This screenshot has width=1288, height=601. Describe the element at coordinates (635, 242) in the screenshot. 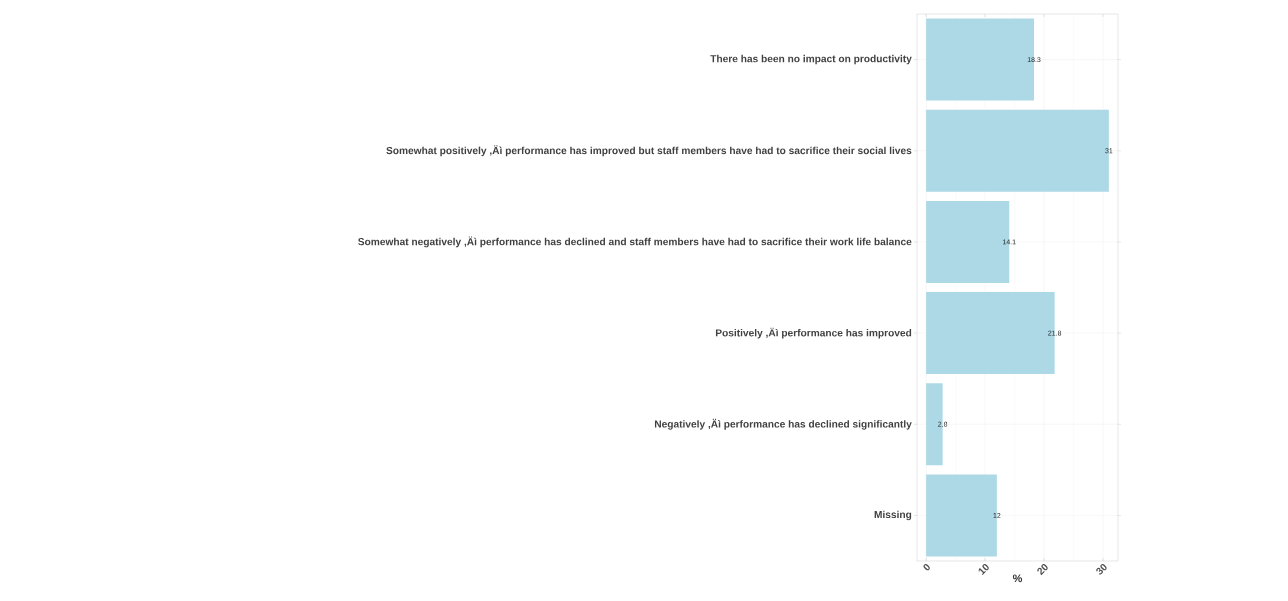

I see `y-tick-label: Somewhat negatively ,Äì performance has declined and staff members have had to sacrifice their work life balance` at that location.